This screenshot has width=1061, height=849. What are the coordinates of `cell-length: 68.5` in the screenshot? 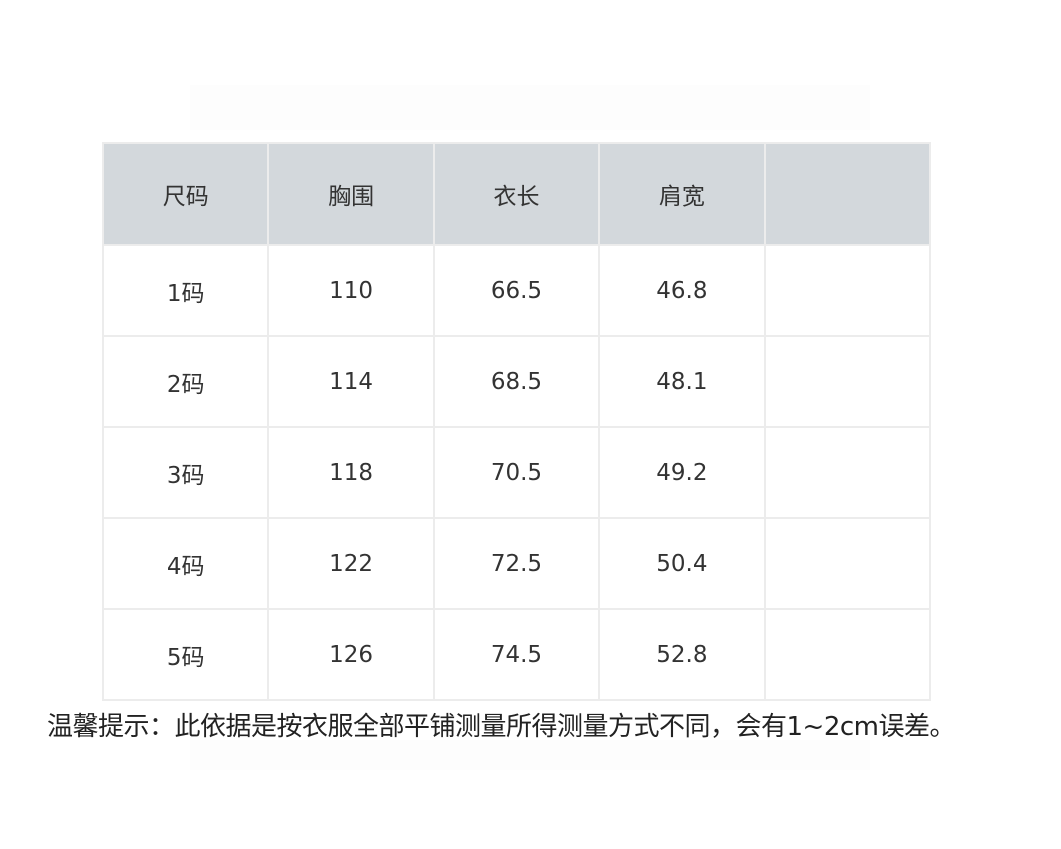 It's located at (516, 381).